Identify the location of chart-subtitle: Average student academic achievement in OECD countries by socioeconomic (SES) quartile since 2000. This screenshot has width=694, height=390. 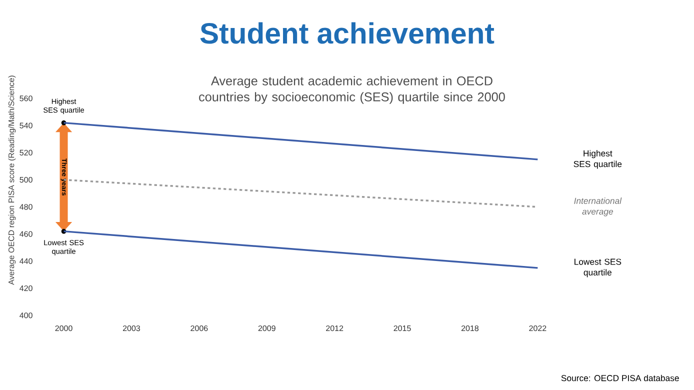
(352, 90).